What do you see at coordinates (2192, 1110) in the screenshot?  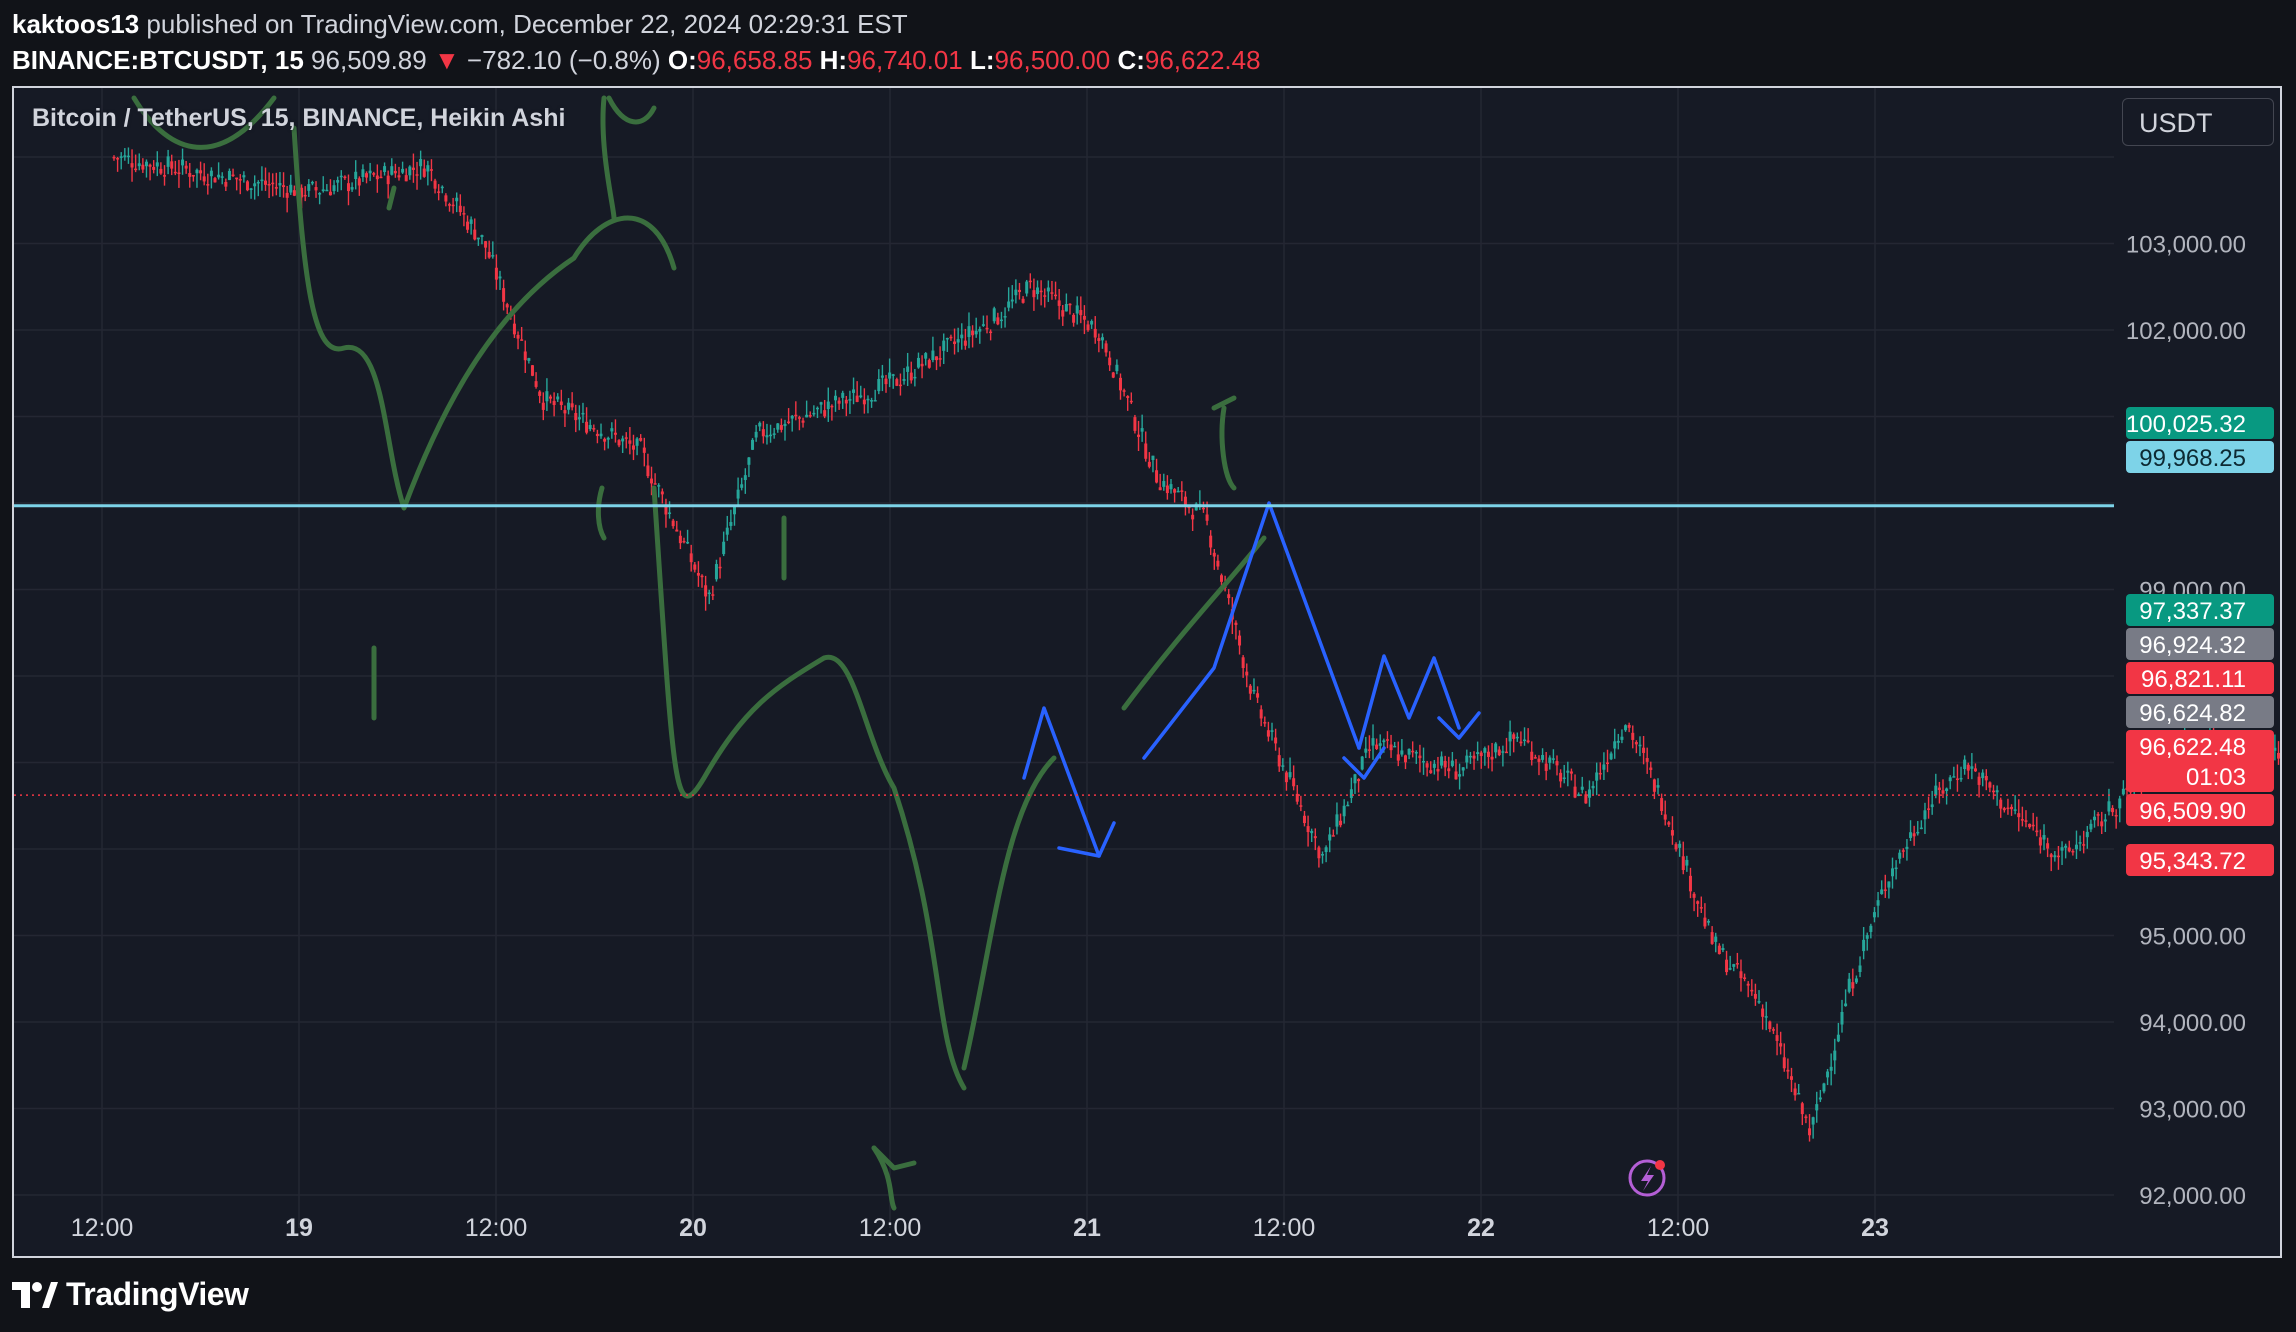 I see `y-tick-label: 93,000.00` at bounding box center [2192, 1110].